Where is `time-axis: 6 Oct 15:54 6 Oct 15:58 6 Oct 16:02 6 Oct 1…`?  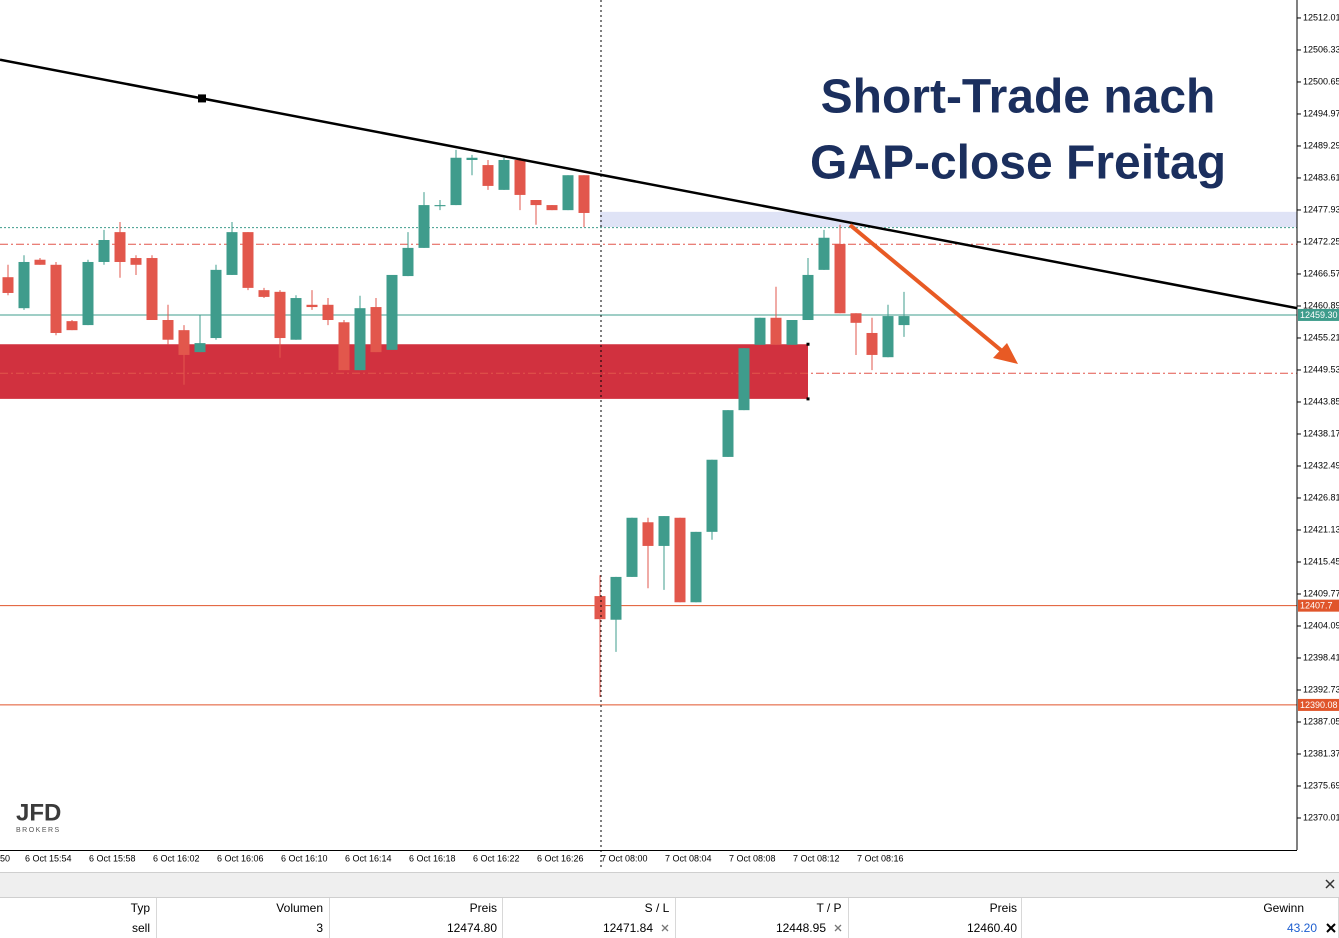 time-axis: 6 Oct 15:54 6 Oct 15:58 6 Oct 16:02 6 Oct 1… is located at coordinates (452, 858).